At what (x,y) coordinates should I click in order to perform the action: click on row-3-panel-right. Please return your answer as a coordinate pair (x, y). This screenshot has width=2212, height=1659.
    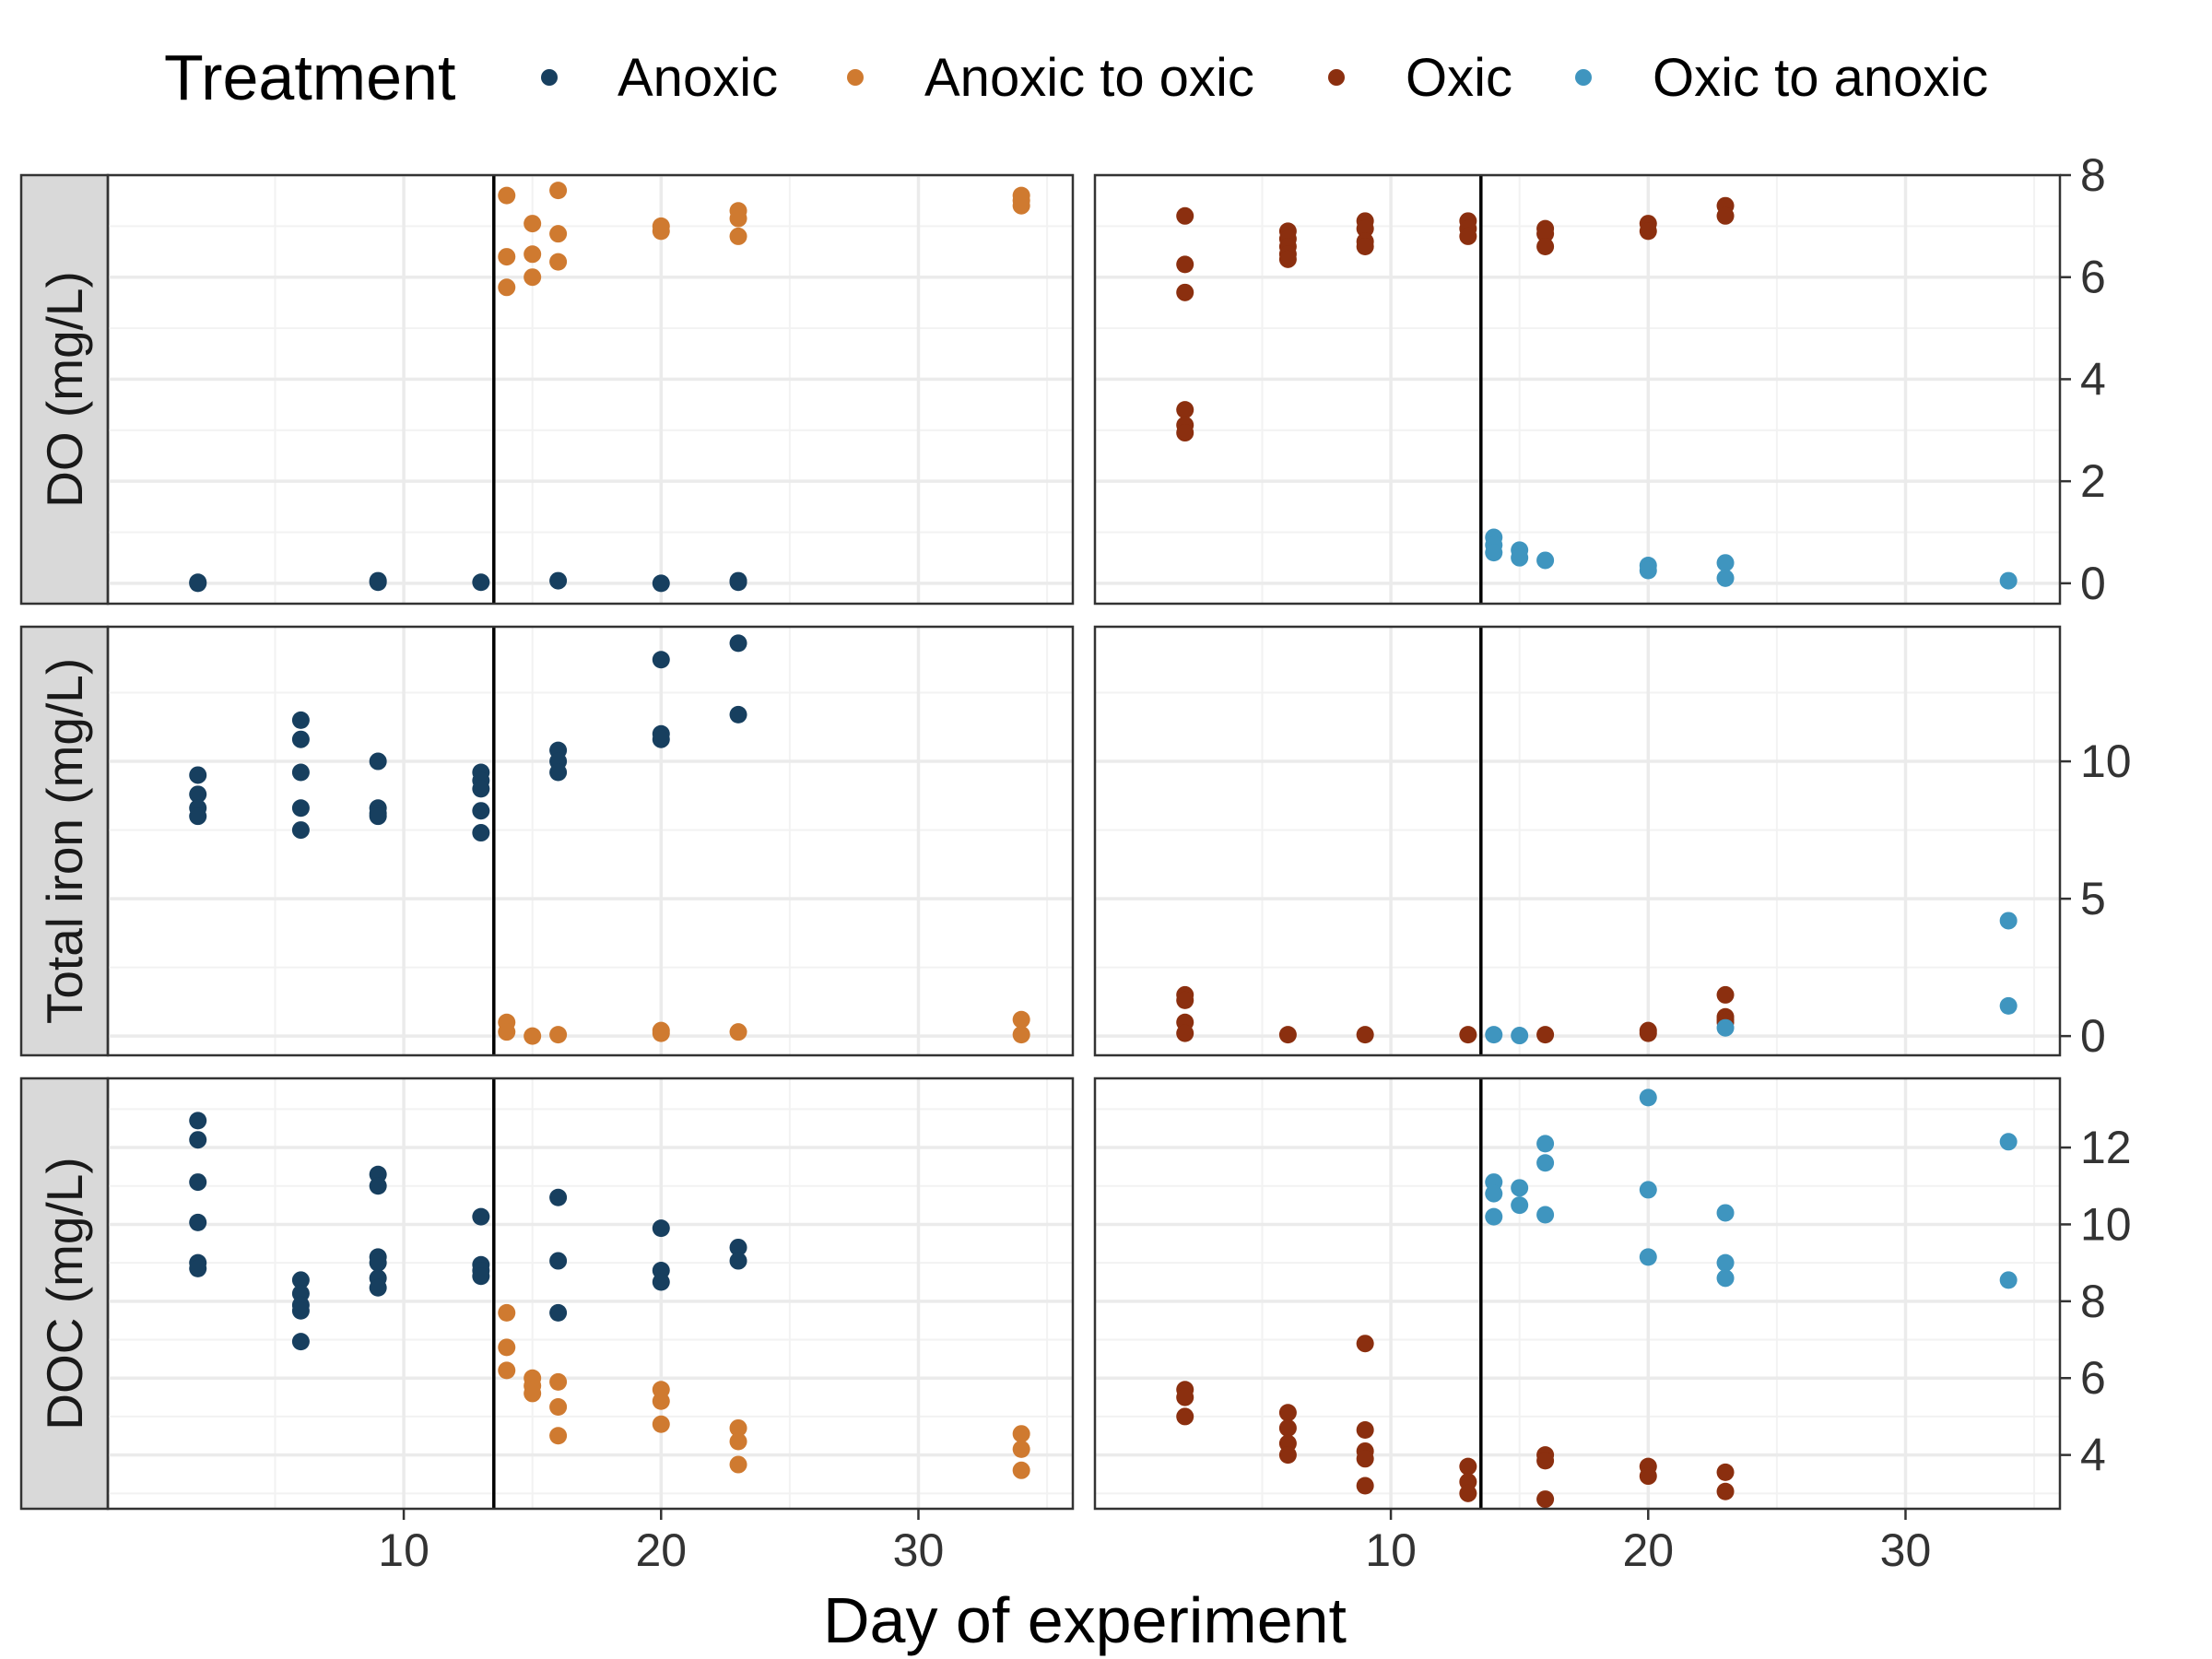
    Looking at the image, I should click on (1577, 1294).